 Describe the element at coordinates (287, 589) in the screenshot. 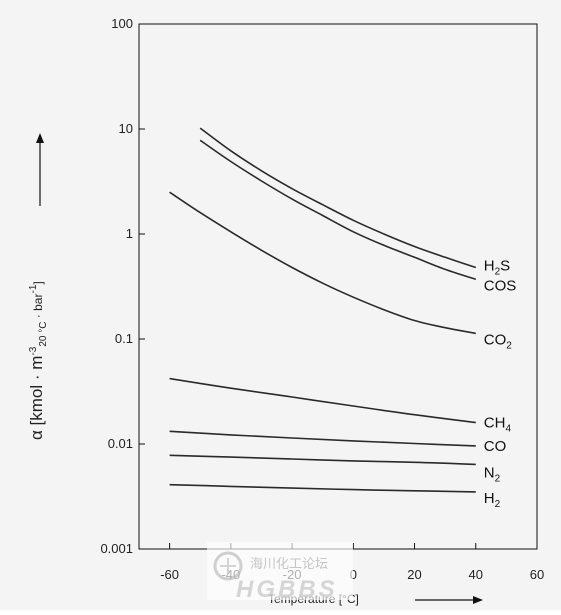

I see `watermark-line2: HGBBS` at that location.